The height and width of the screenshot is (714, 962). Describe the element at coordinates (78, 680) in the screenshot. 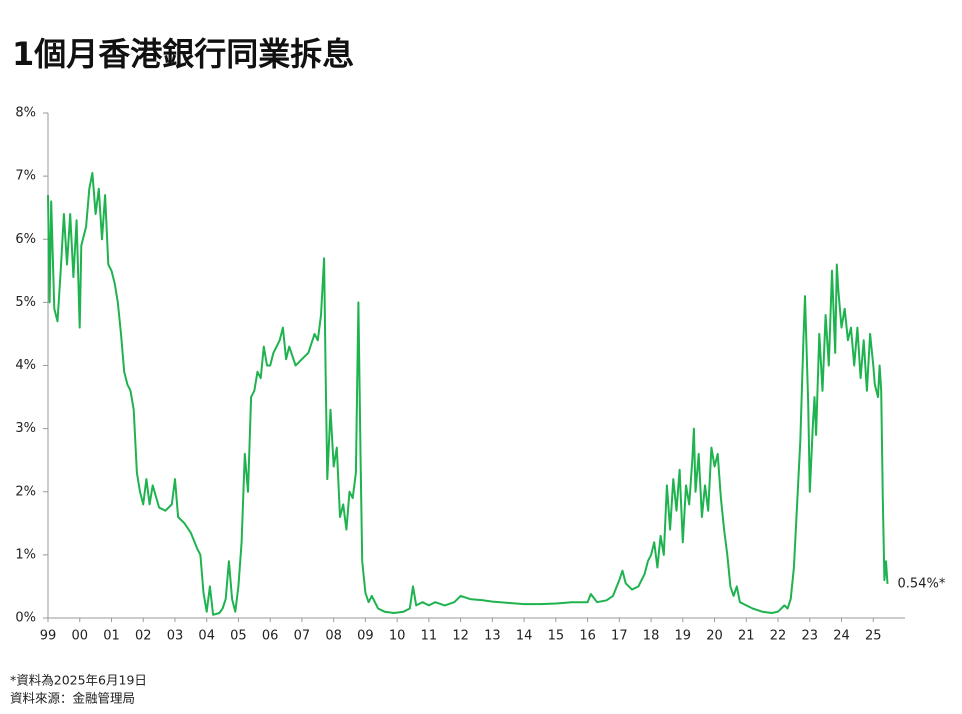

I see `footnote: *資料為2025年6月19日` at that location.